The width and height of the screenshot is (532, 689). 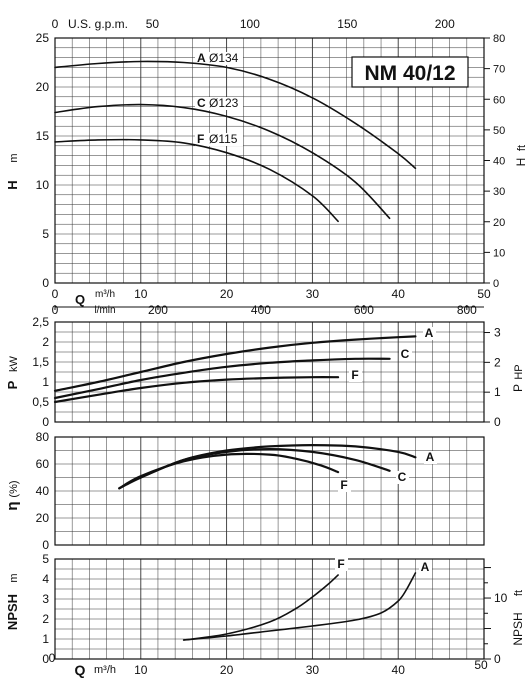 What do you see at coordinates (299, 606) in the screenshot?
I see `curve-npsh-A` at bounding box center [299, 606].